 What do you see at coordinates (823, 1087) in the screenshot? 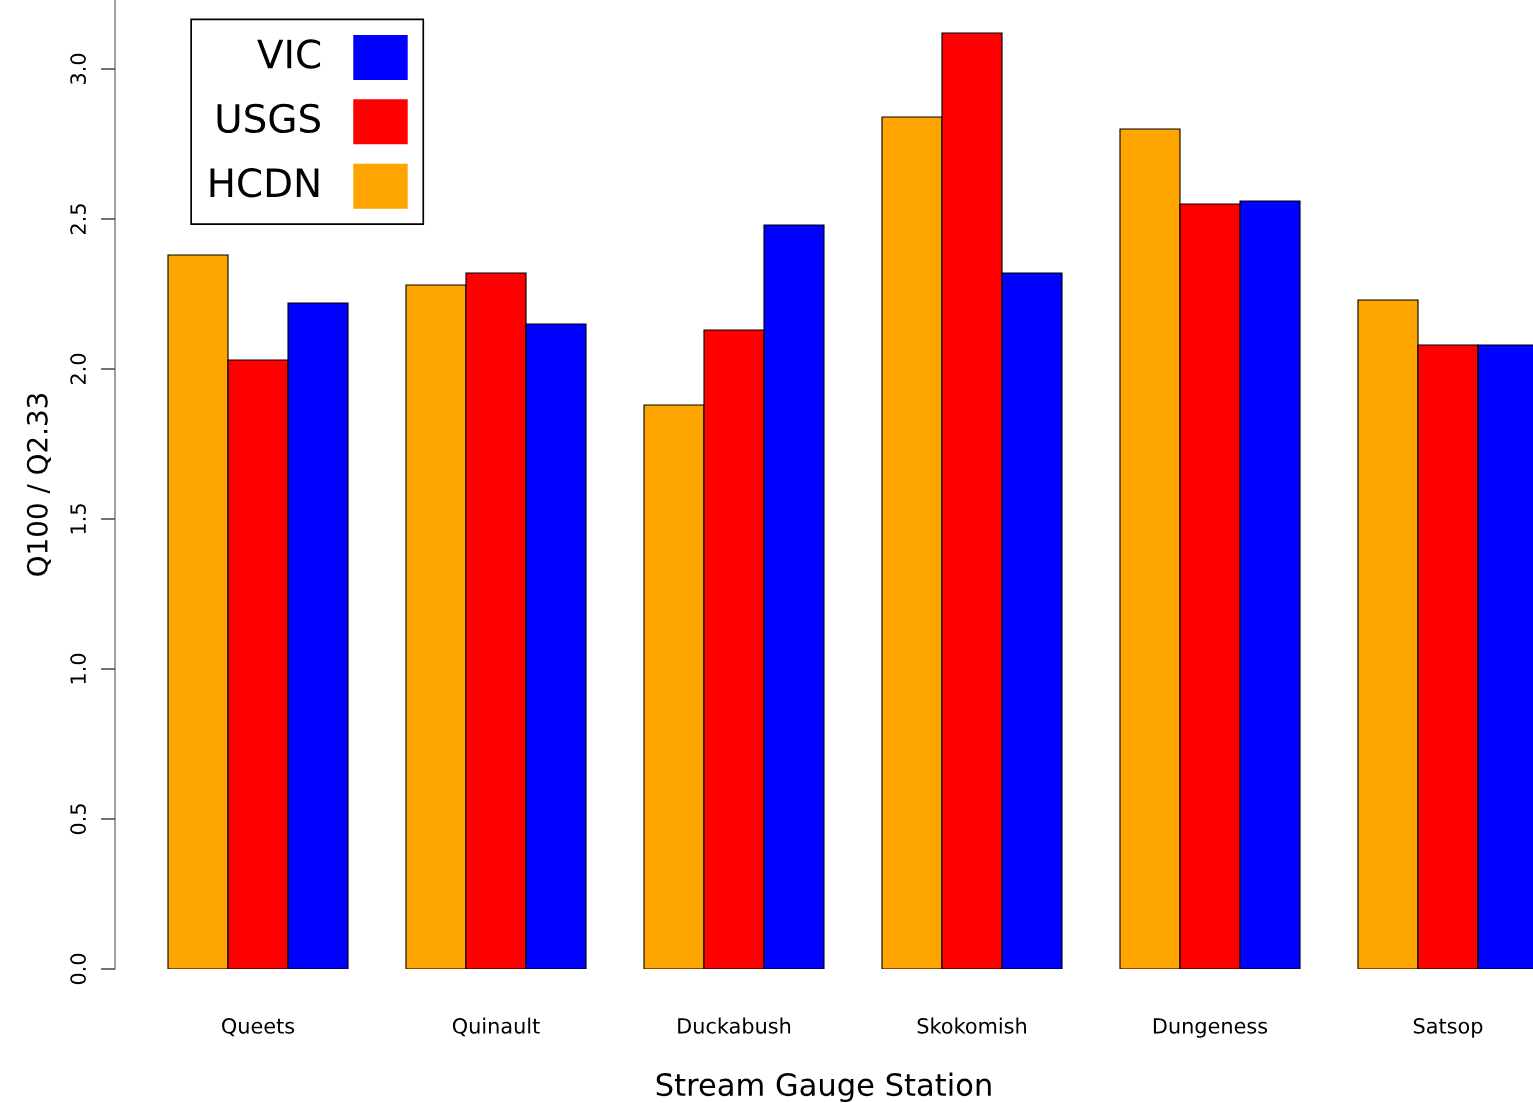
I see `x-axis-title: Stream Gauge Station` at bounding box center [823, 1087].